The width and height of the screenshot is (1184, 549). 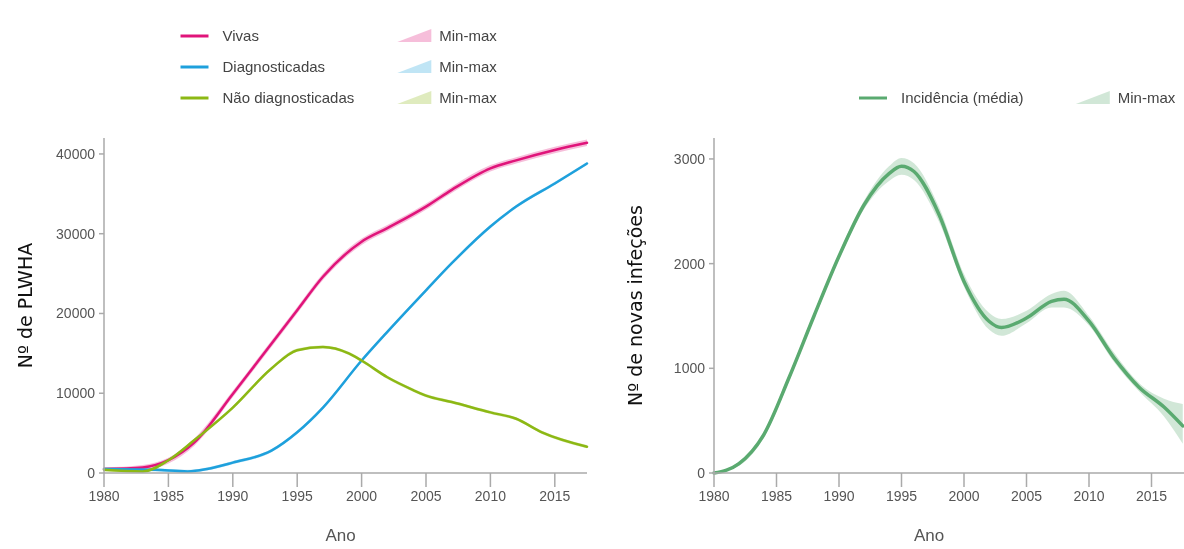 What do you see at coordinates (76, 233) in the screenshot?
I see `y-tick-label: 30000` at bounding box center [76, 233].